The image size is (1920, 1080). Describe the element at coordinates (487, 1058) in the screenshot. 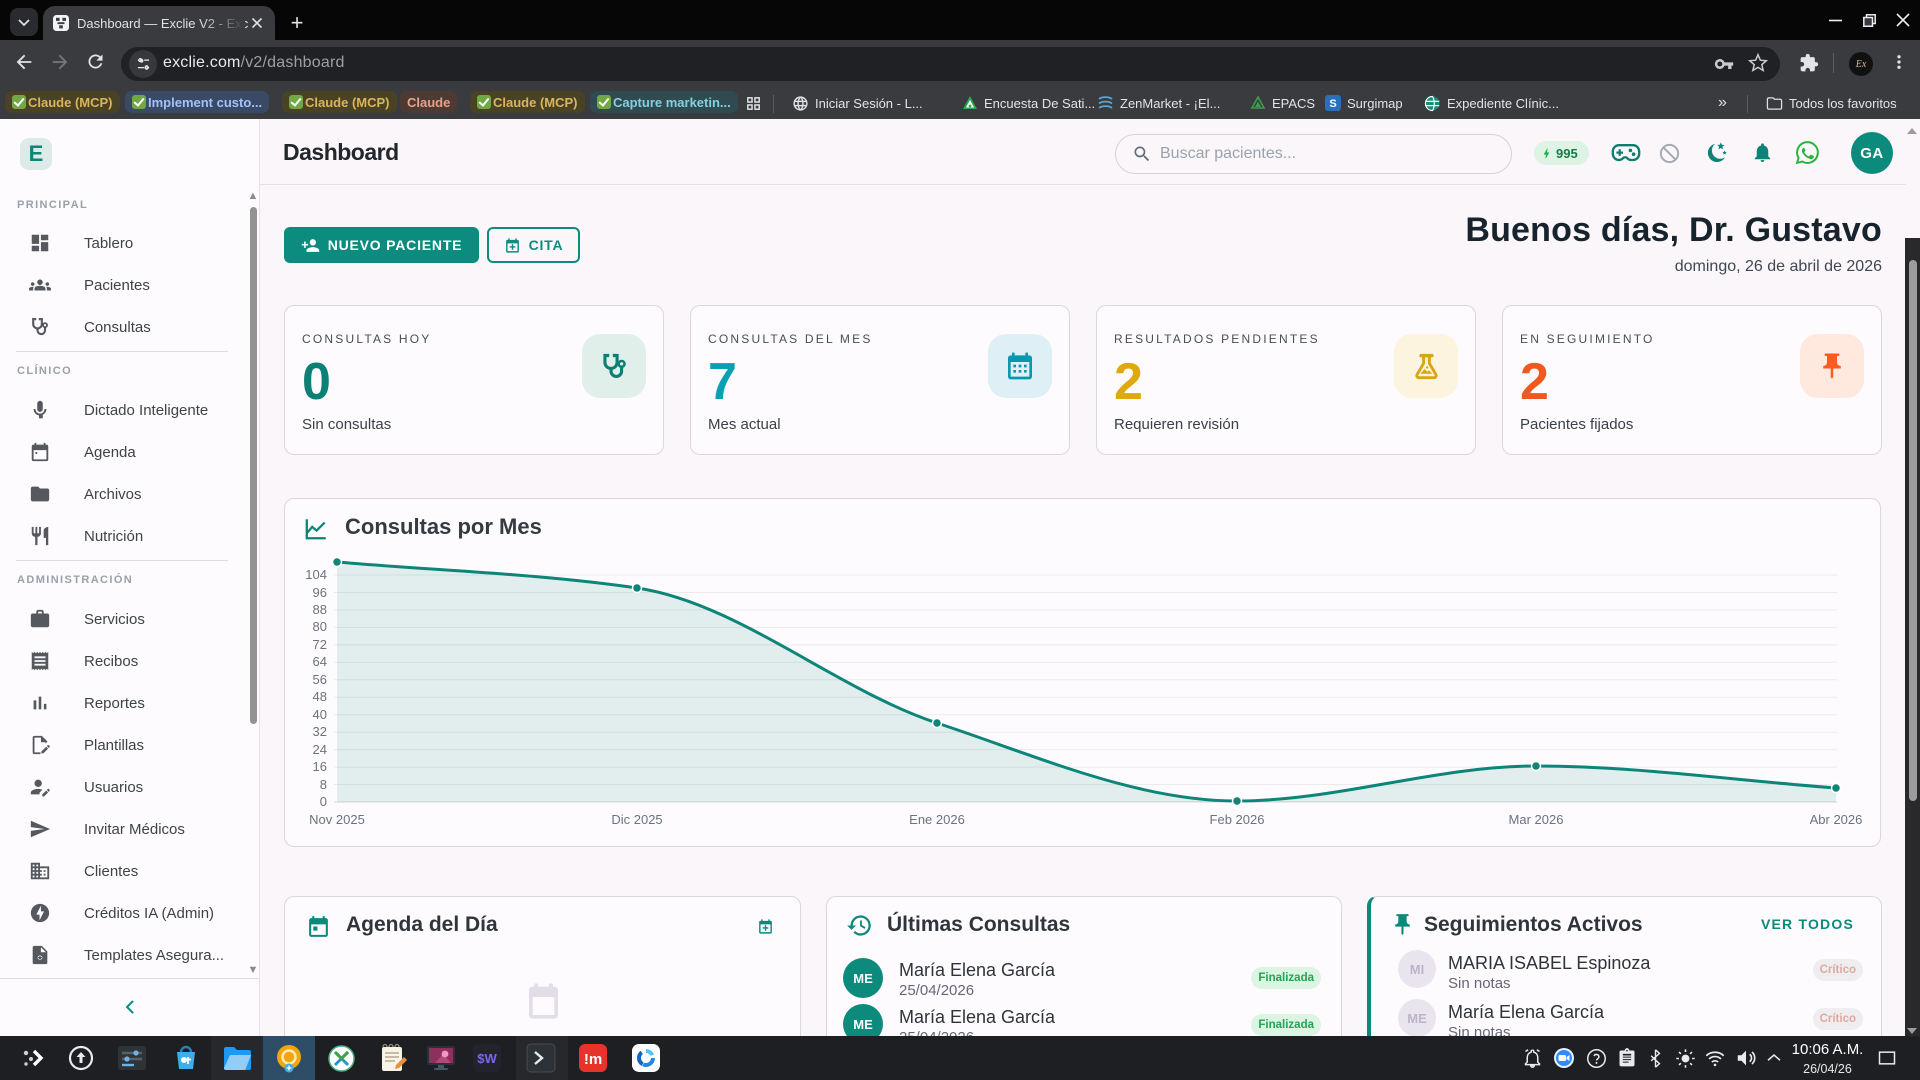

I see `svg-text: $W` at that location.